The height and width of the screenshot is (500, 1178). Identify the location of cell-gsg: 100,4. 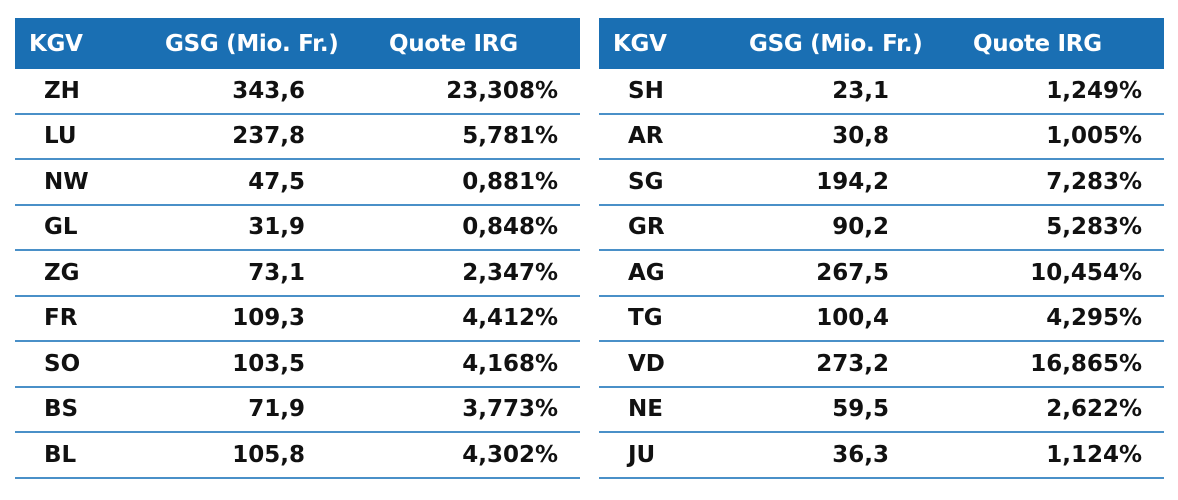
(852, 318).